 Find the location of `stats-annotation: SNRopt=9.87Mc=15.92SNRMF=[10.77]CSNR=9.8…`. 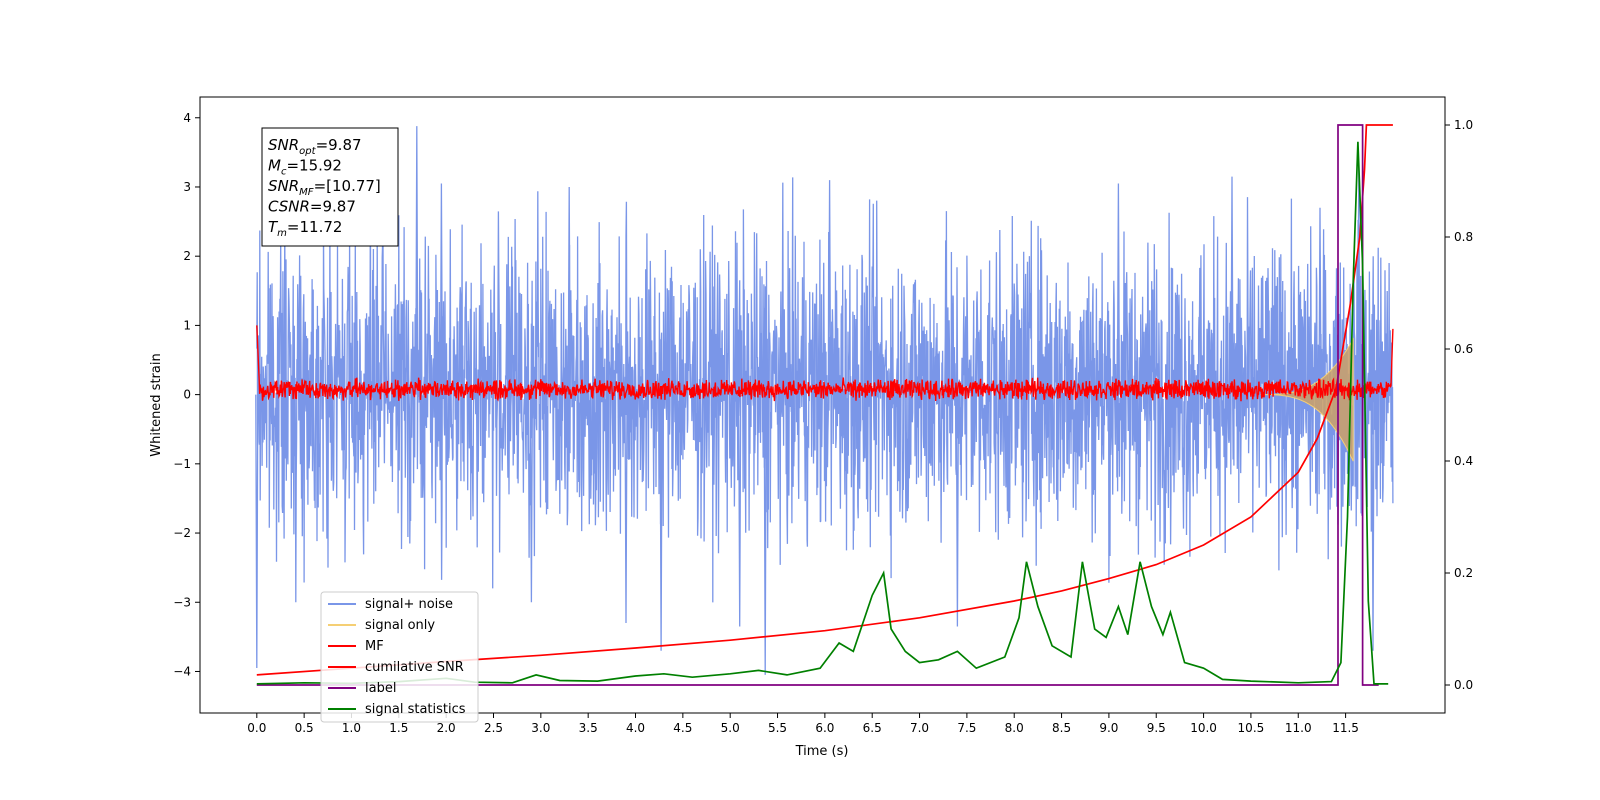

stats-annotation: SNRopt=9.87Mc=15.92SNRMF=[10.77]CSNR=9.8… is located at coordinates (330, 187).